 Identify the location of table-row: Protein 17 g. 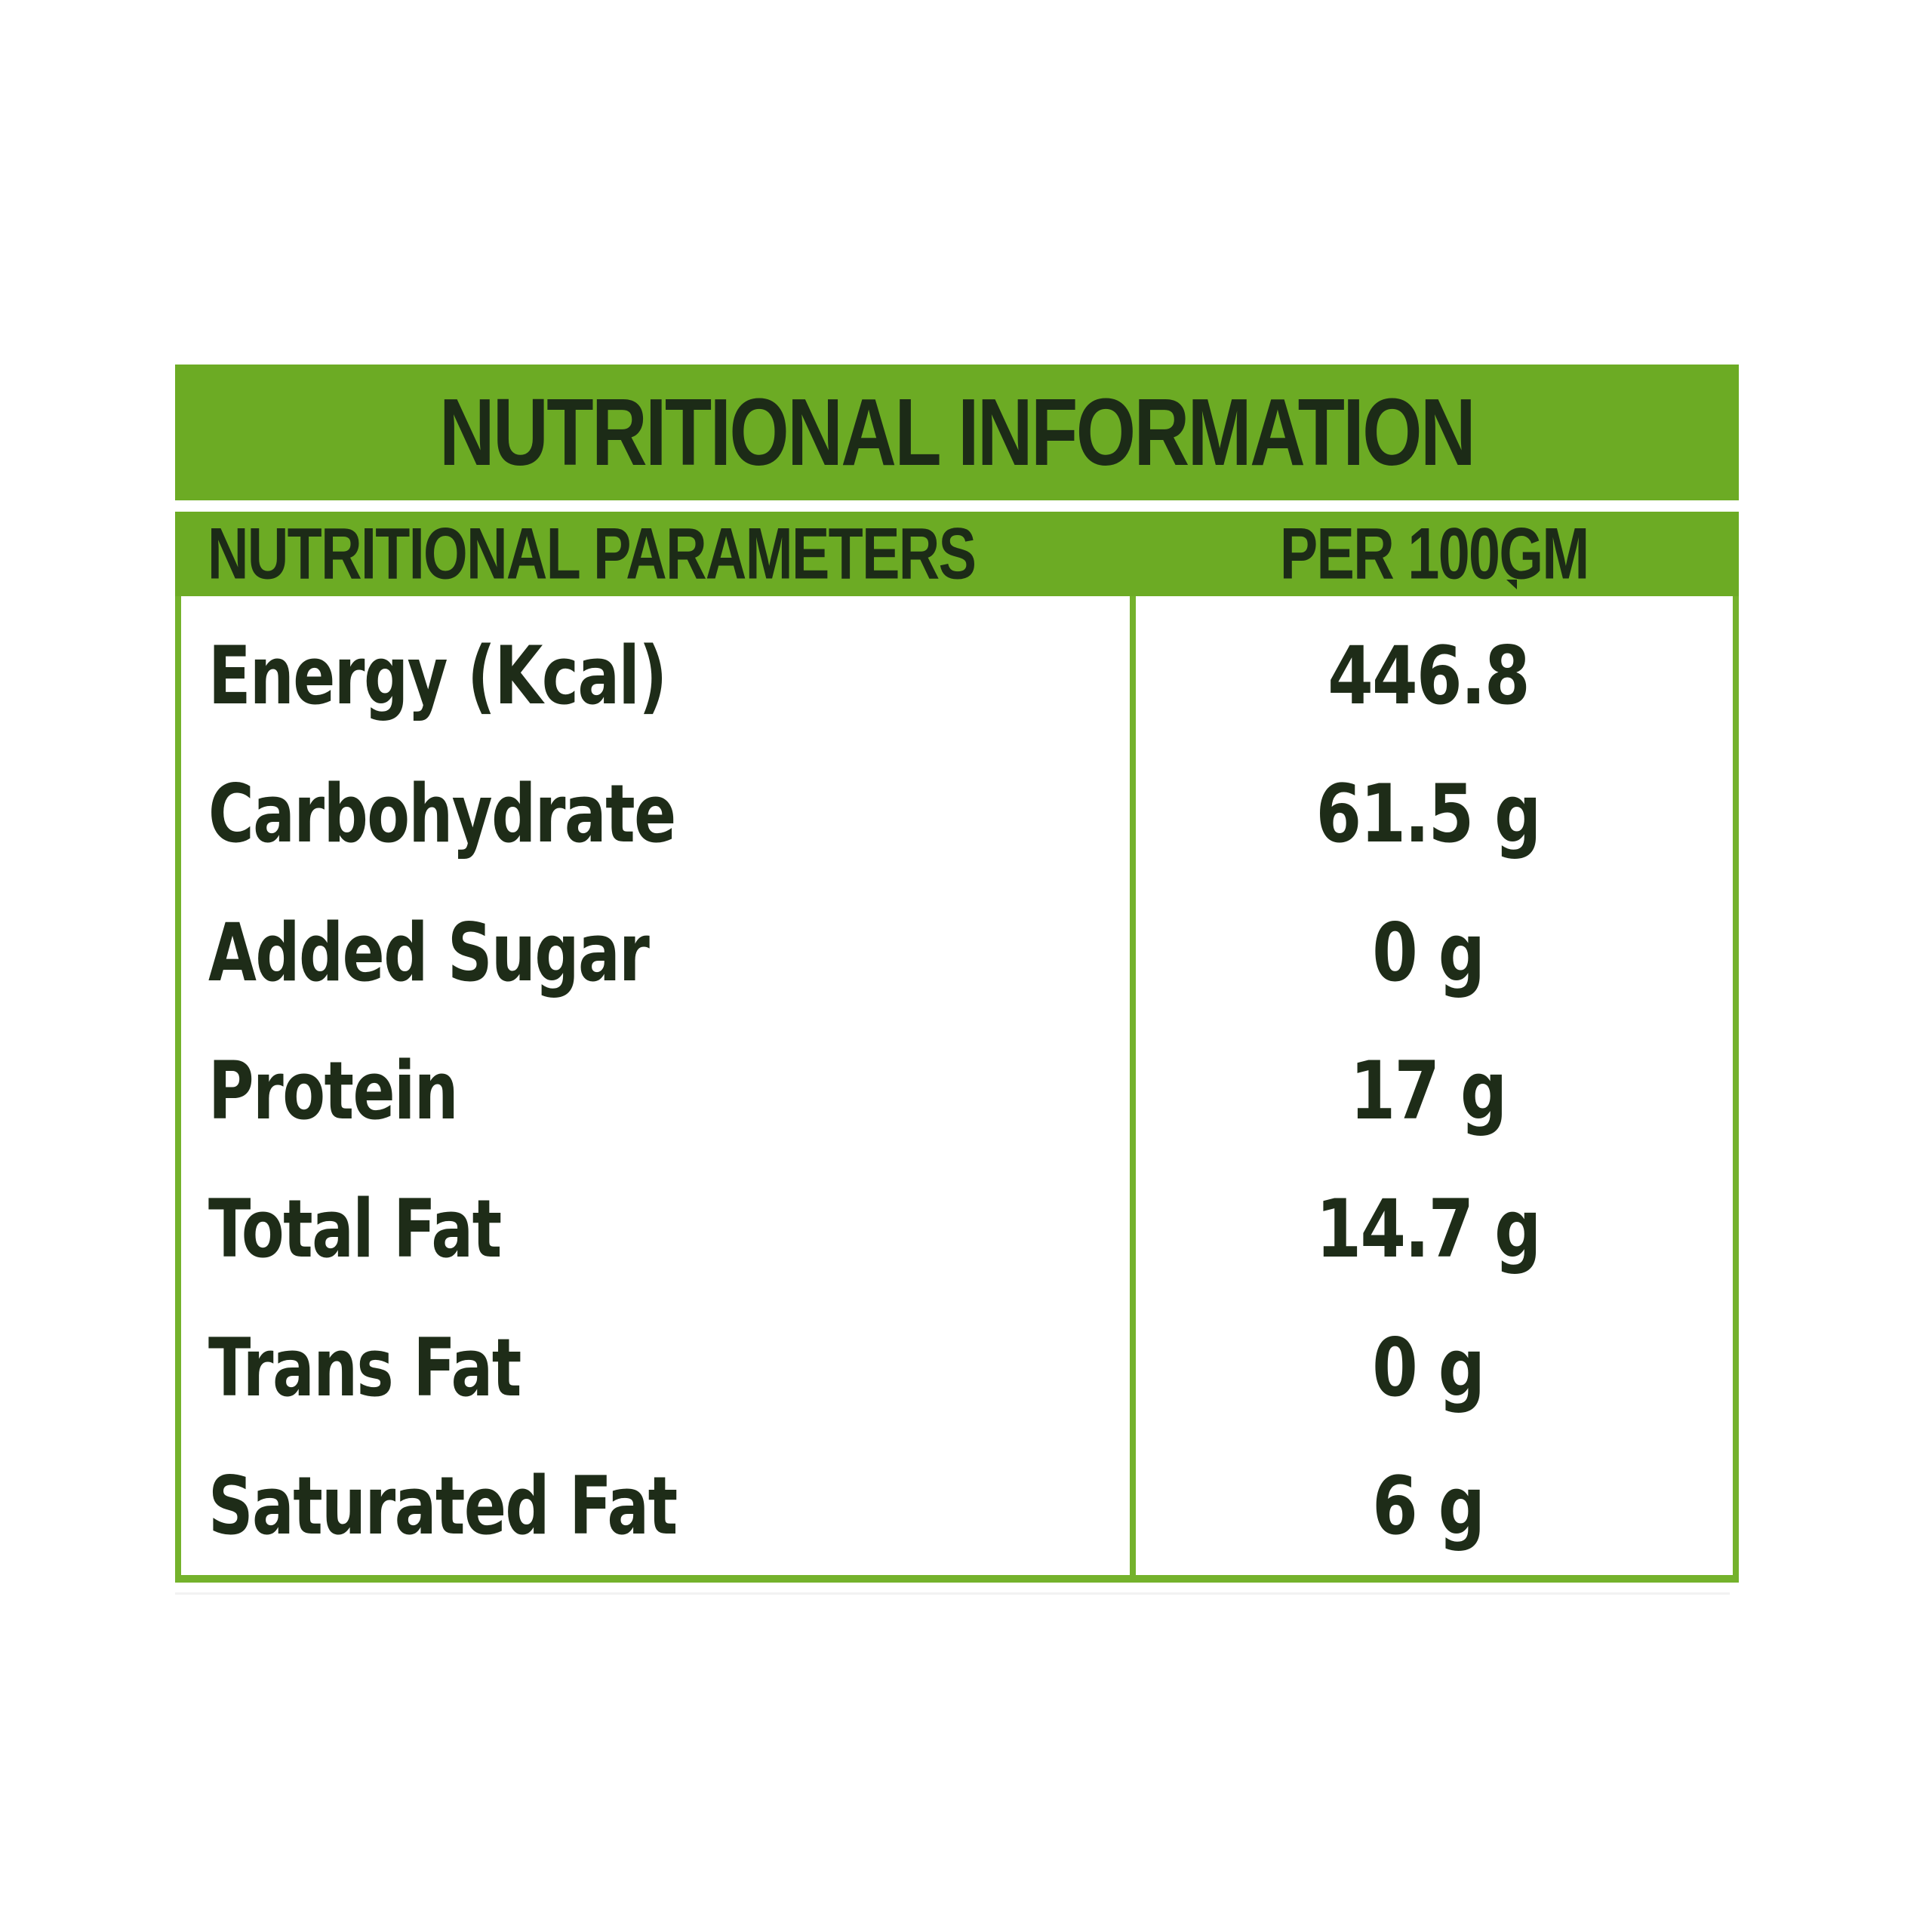
(957, 1090).